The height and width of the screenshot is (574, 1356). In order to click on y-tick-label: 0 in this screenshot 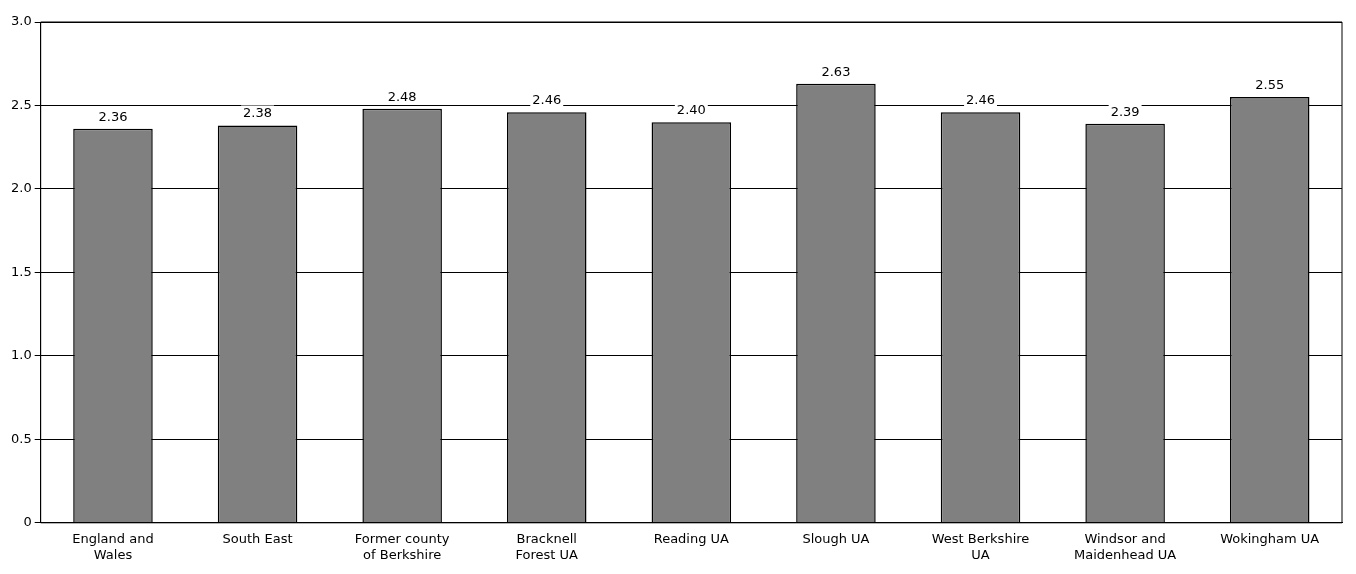, I will do `click(27, 522)`.